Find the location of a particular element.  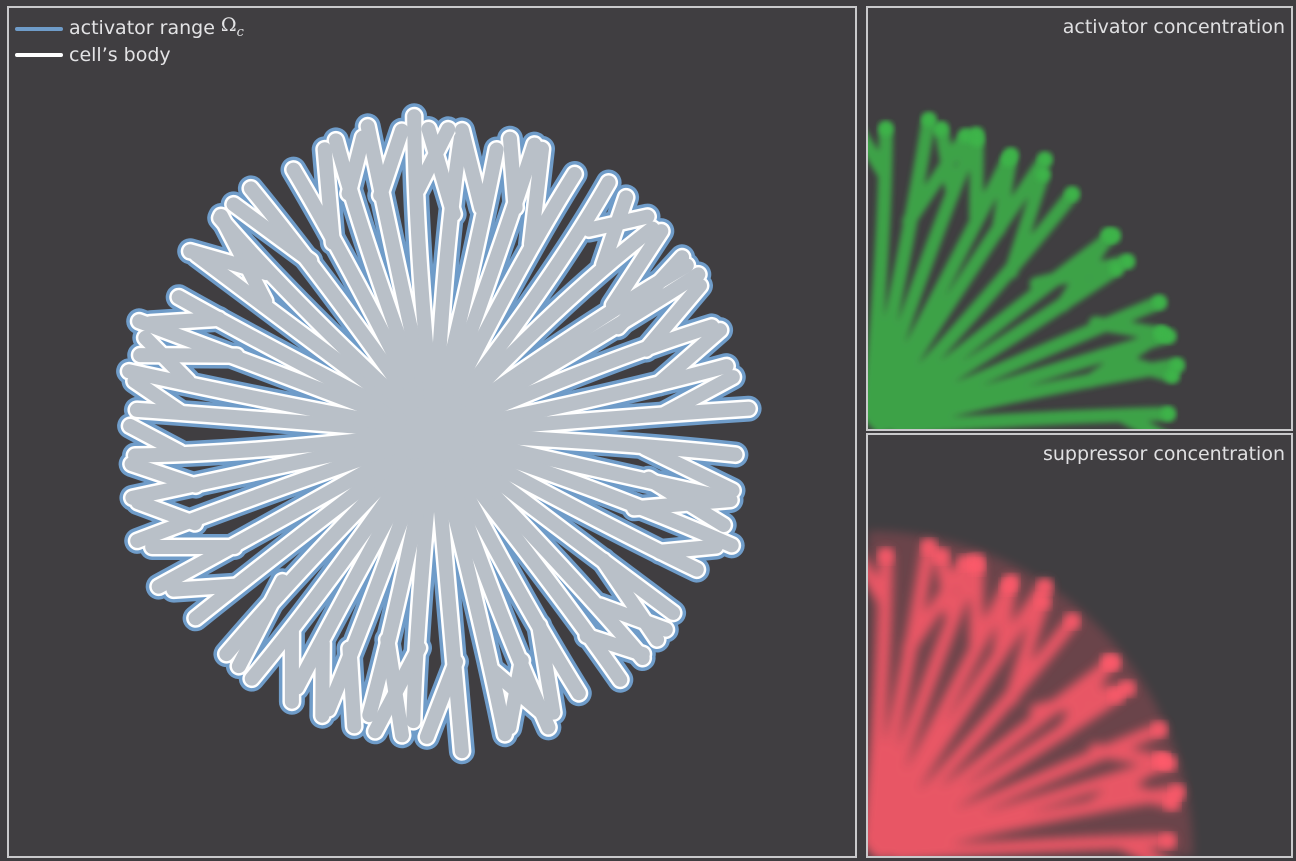

cell-body-label: cell’s body is located at coordinates (120, 54).